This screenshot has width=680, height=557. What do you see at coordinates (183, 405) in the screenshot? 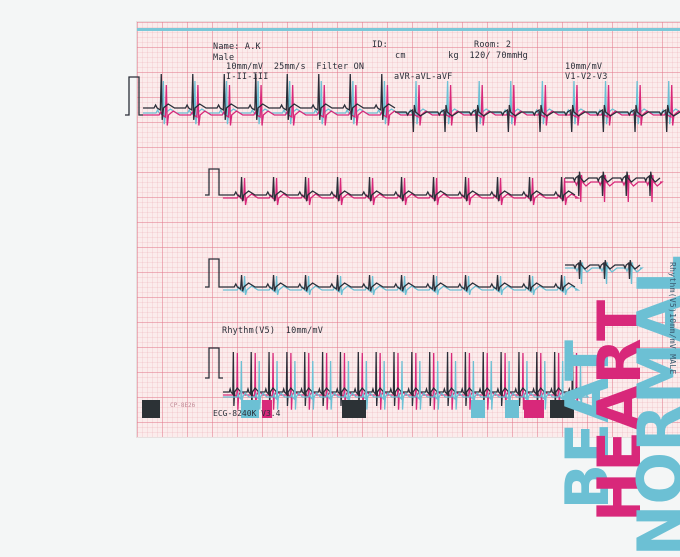
I see `device-code: CP-8E26` at bounding box center [183, 405].